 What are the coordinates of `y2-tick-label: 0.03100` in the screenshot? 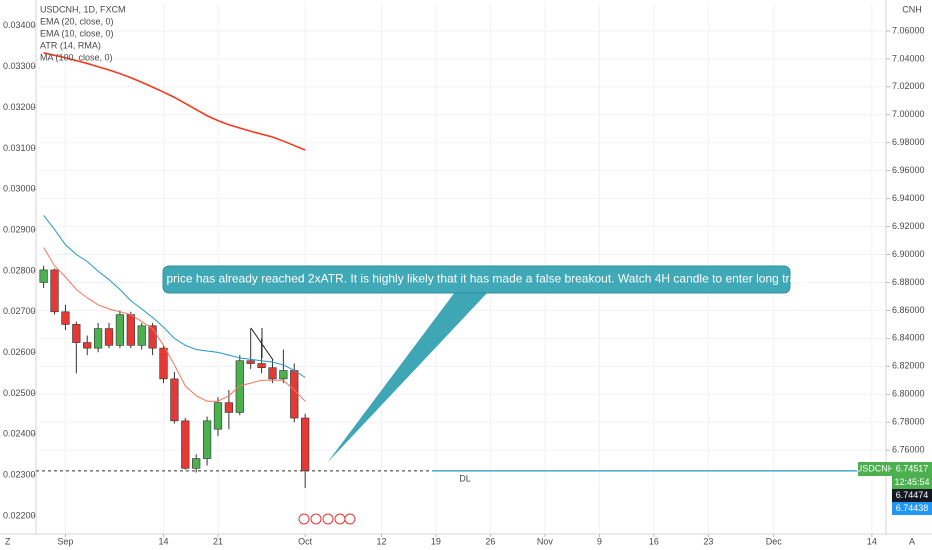 It's located at (19, 148).